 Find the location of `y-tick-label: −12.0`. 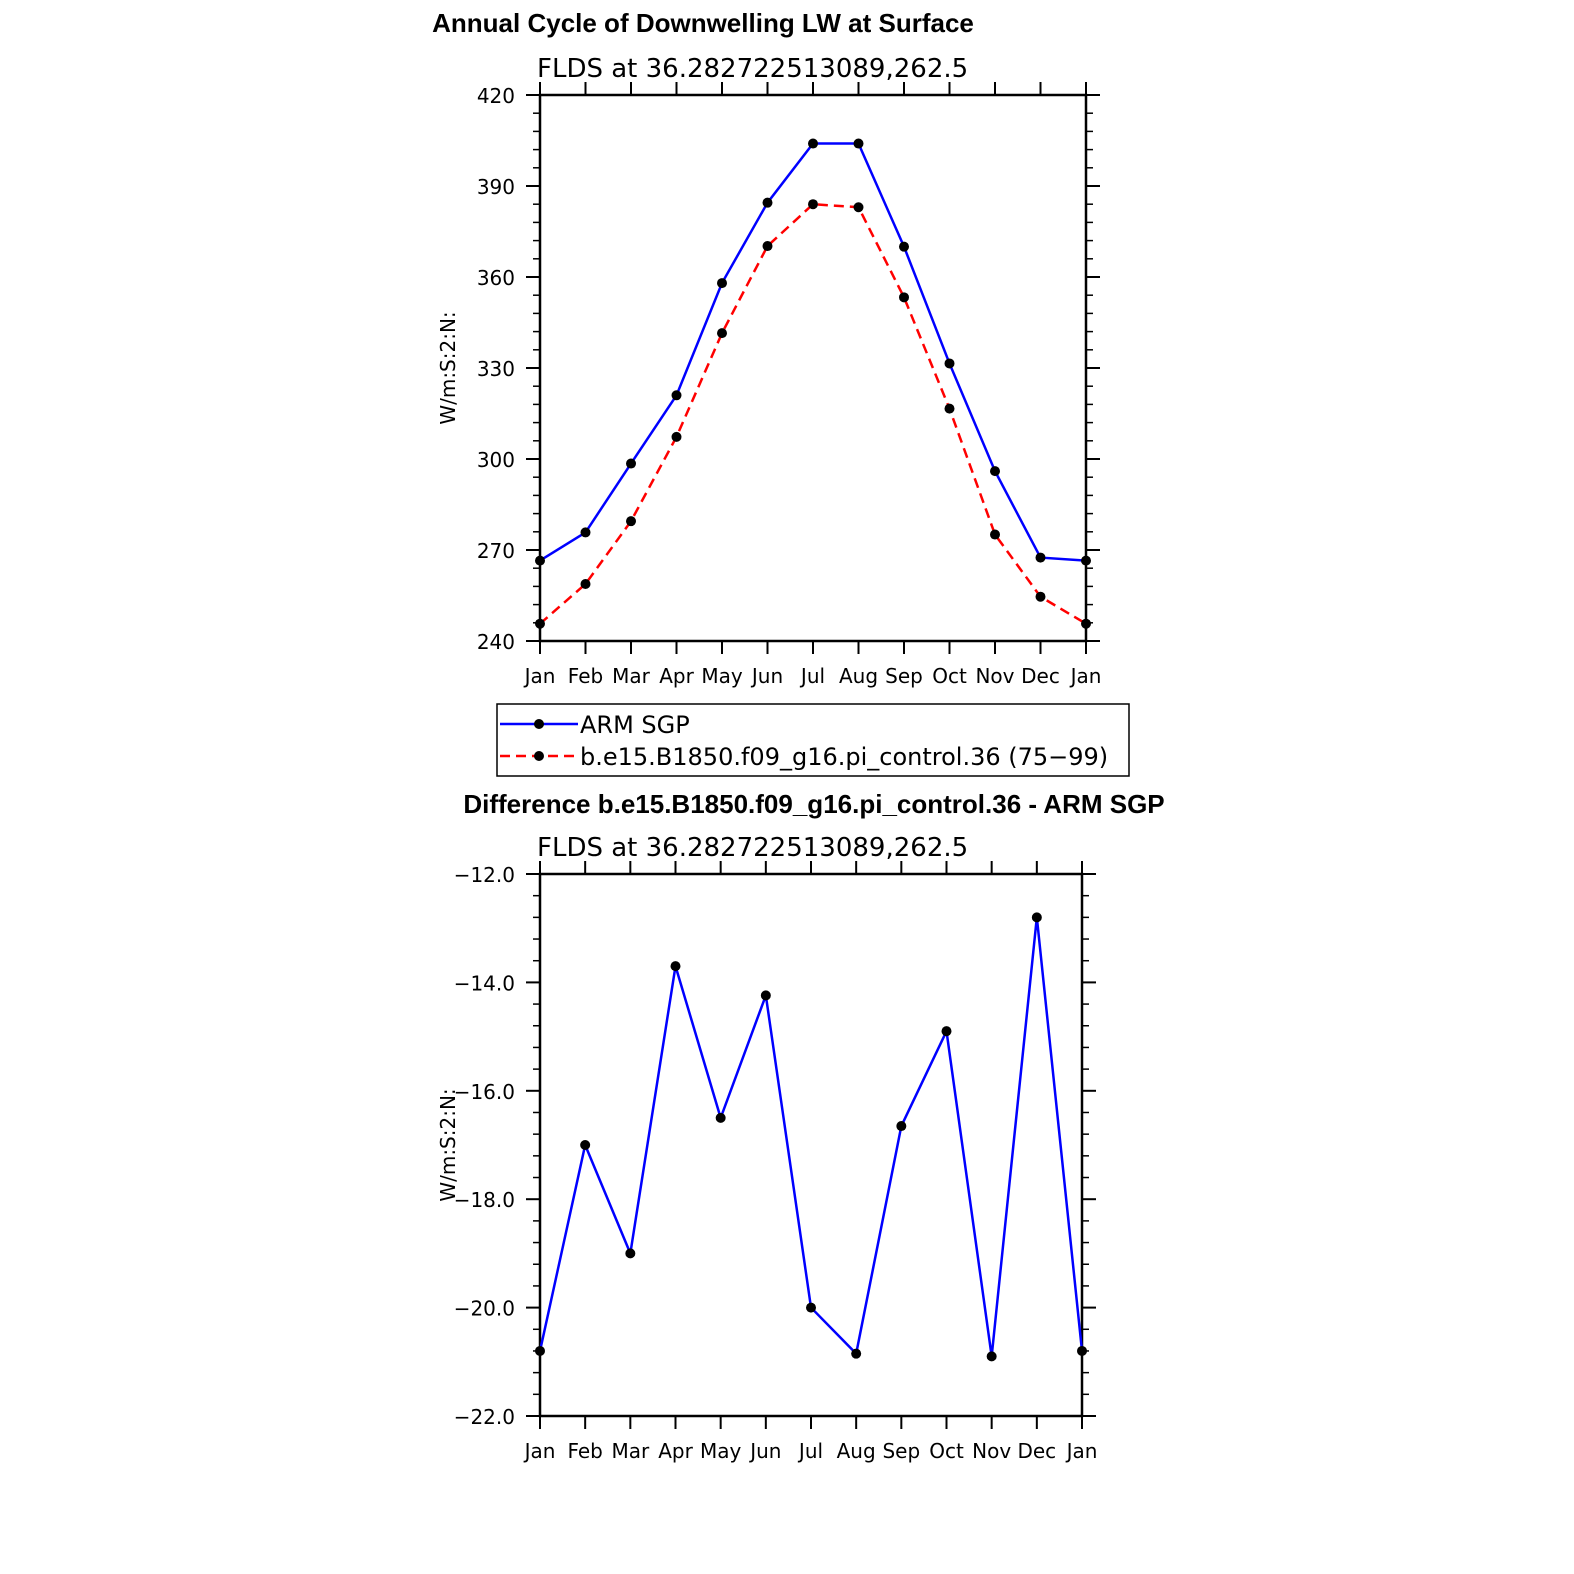

y-tick-label: −12.0 is located at coordinates (484, 875).